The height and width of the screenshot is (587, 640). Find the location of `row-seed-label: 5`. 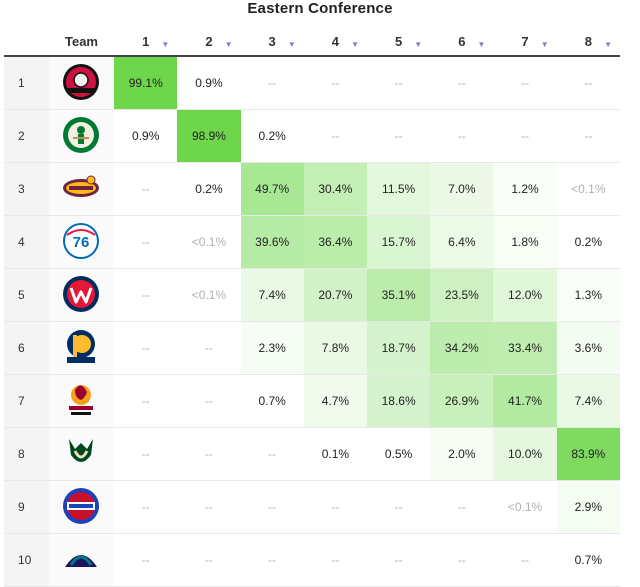

row-seed-label: 5 is located at coordinates (26, 295).